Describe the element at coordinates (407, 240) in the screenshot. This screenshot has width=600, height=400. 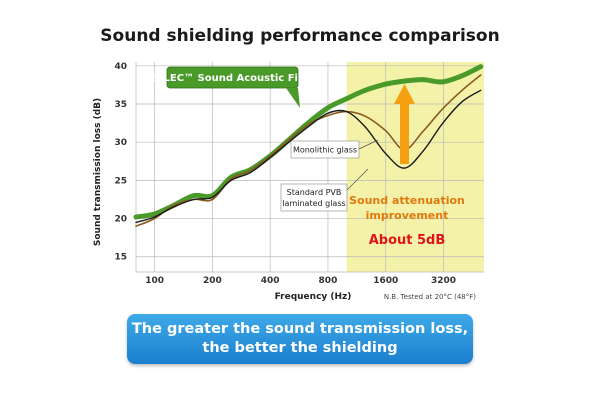
I see `about-5db-label: About 5dB` at that location.